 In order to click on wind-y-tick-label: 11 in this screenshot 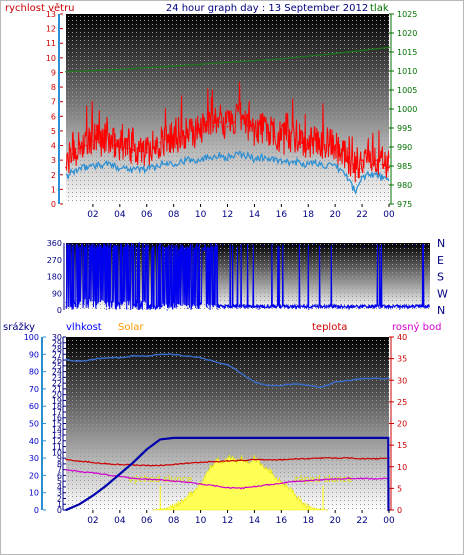, I will do `click(51, 43)`.